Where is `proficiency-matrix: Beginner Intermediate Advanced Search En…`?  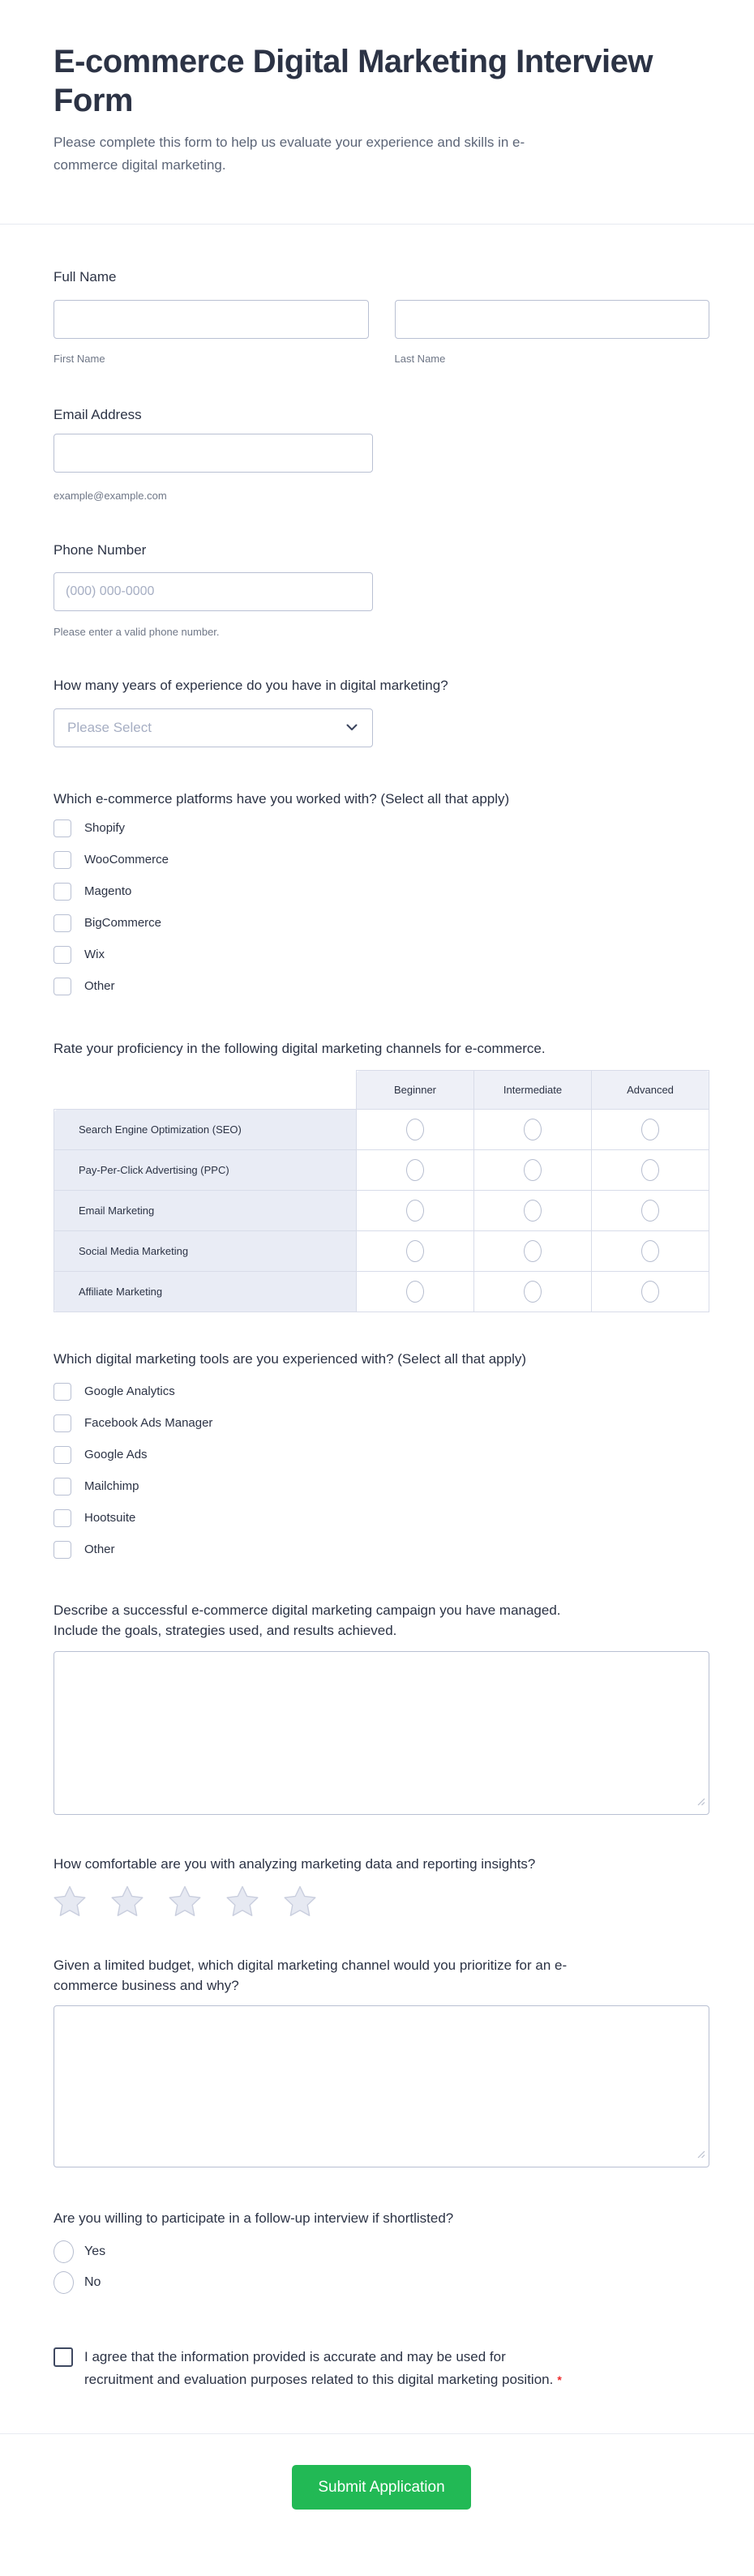
proficiency-matrix: Beginner Intermediate Advanced Search En… is located at coordinates (381, 1191).